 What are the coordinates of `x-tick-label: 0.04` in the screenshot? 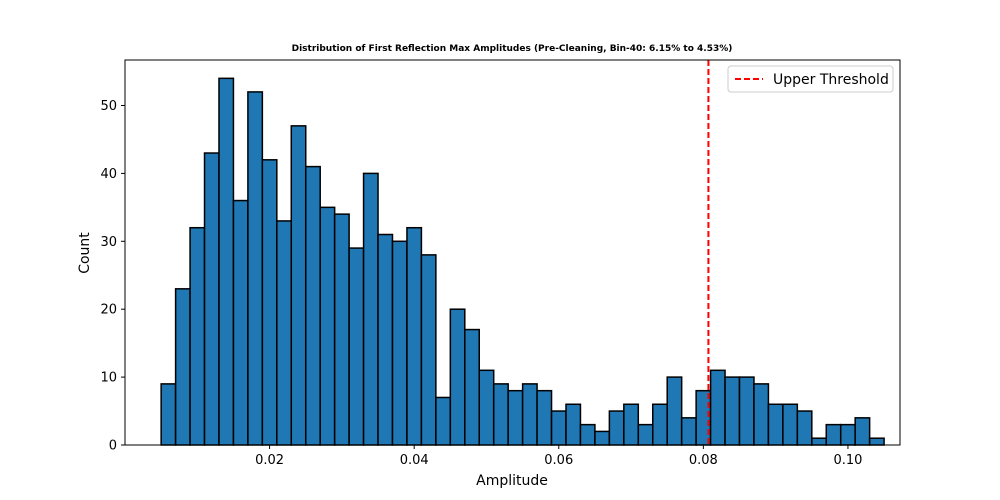 It's located at (414, 460).